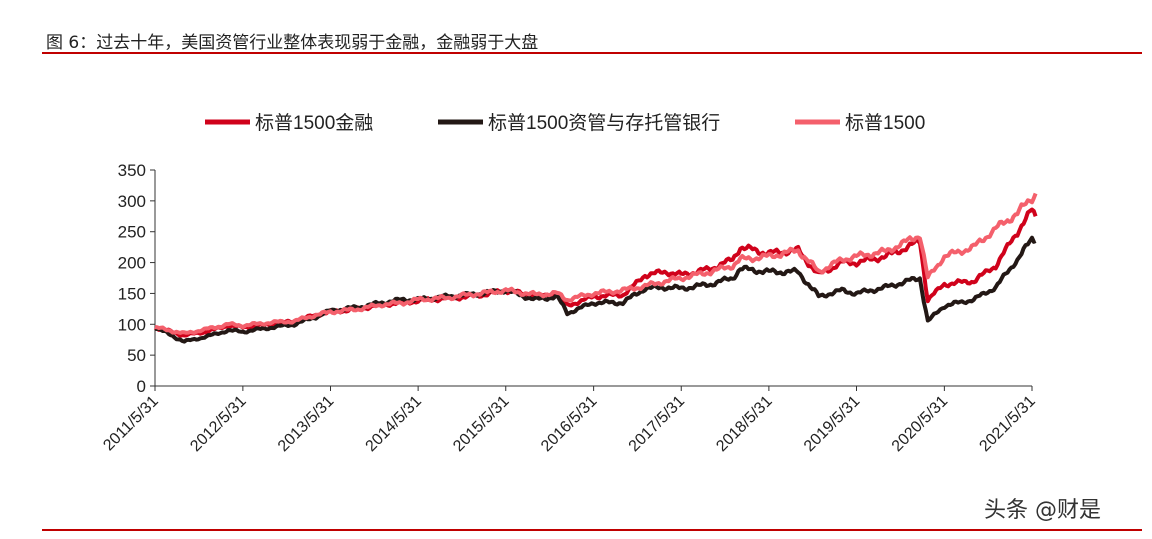 The width and height of the screenshot is (1152, 539). What do you see at coordinates (394, 424) in the screenshot?
I see `x-tick-label: 2014/5/31` at bounding box center [394, 424].